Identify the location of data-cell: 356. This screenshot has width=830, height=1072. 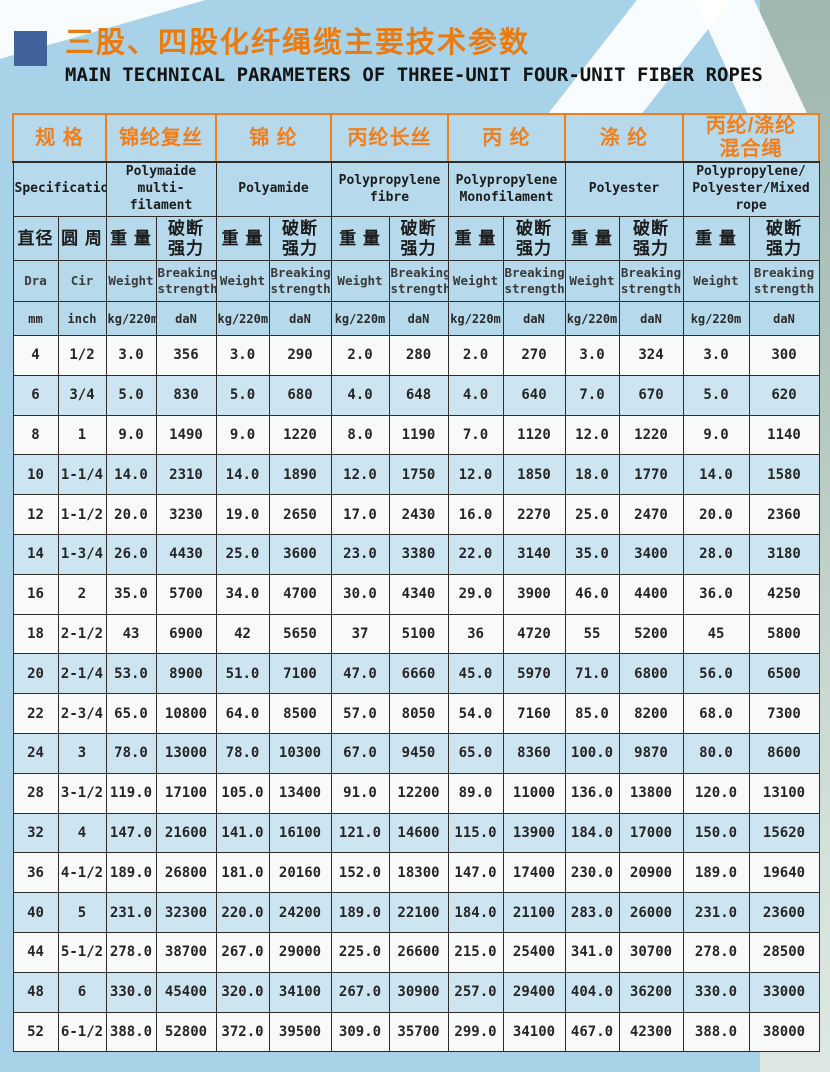
(186, 355).